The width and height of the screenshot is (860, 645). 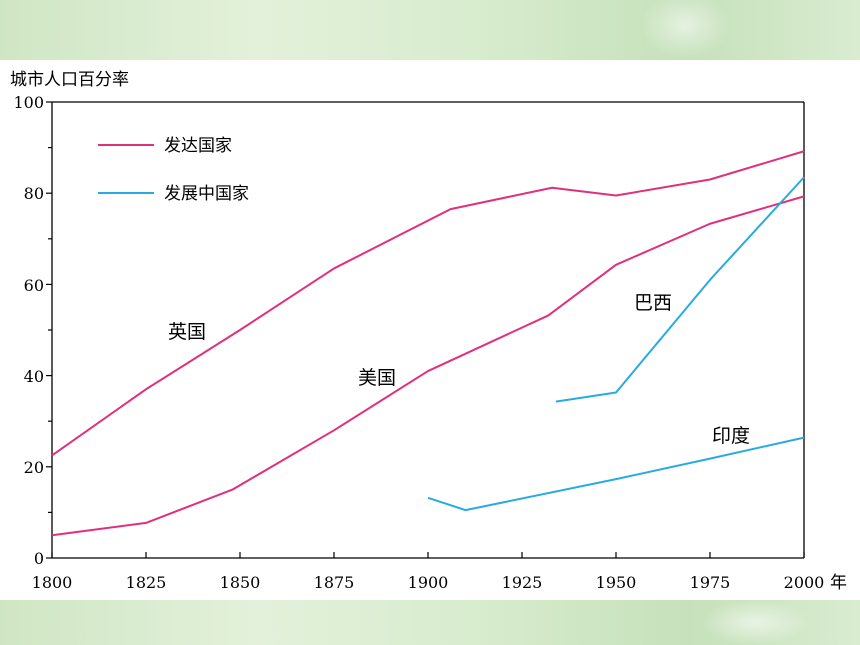 I want to click on x-tick-label: 2000, so click(x=804, y=582).